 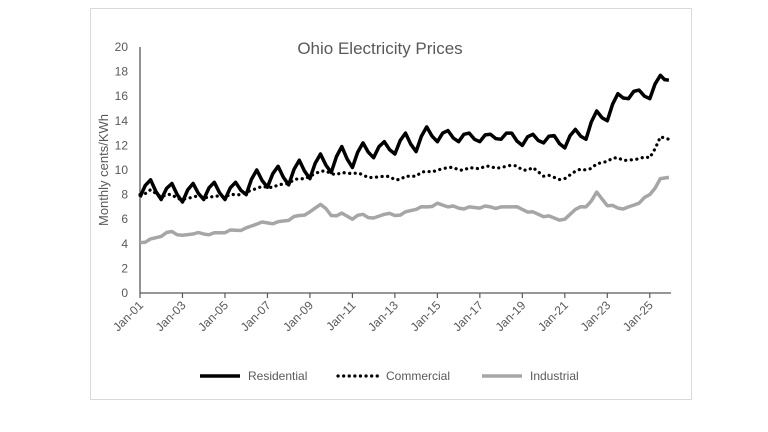 What do you see at coordinates (122, 170) in the screenshot?
I see `y-tick-label: 10` at bounding box center [122, 170].